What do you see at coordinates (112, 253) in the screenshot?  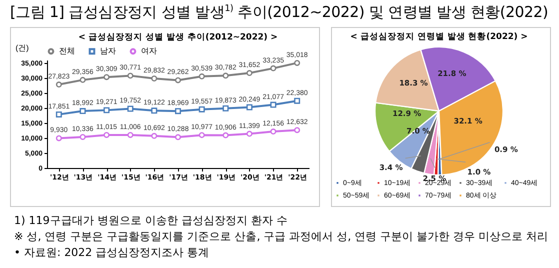 I see `text: • 자료원: 2022 급성심장정지조사 통계` at bounding box center [112, 253].